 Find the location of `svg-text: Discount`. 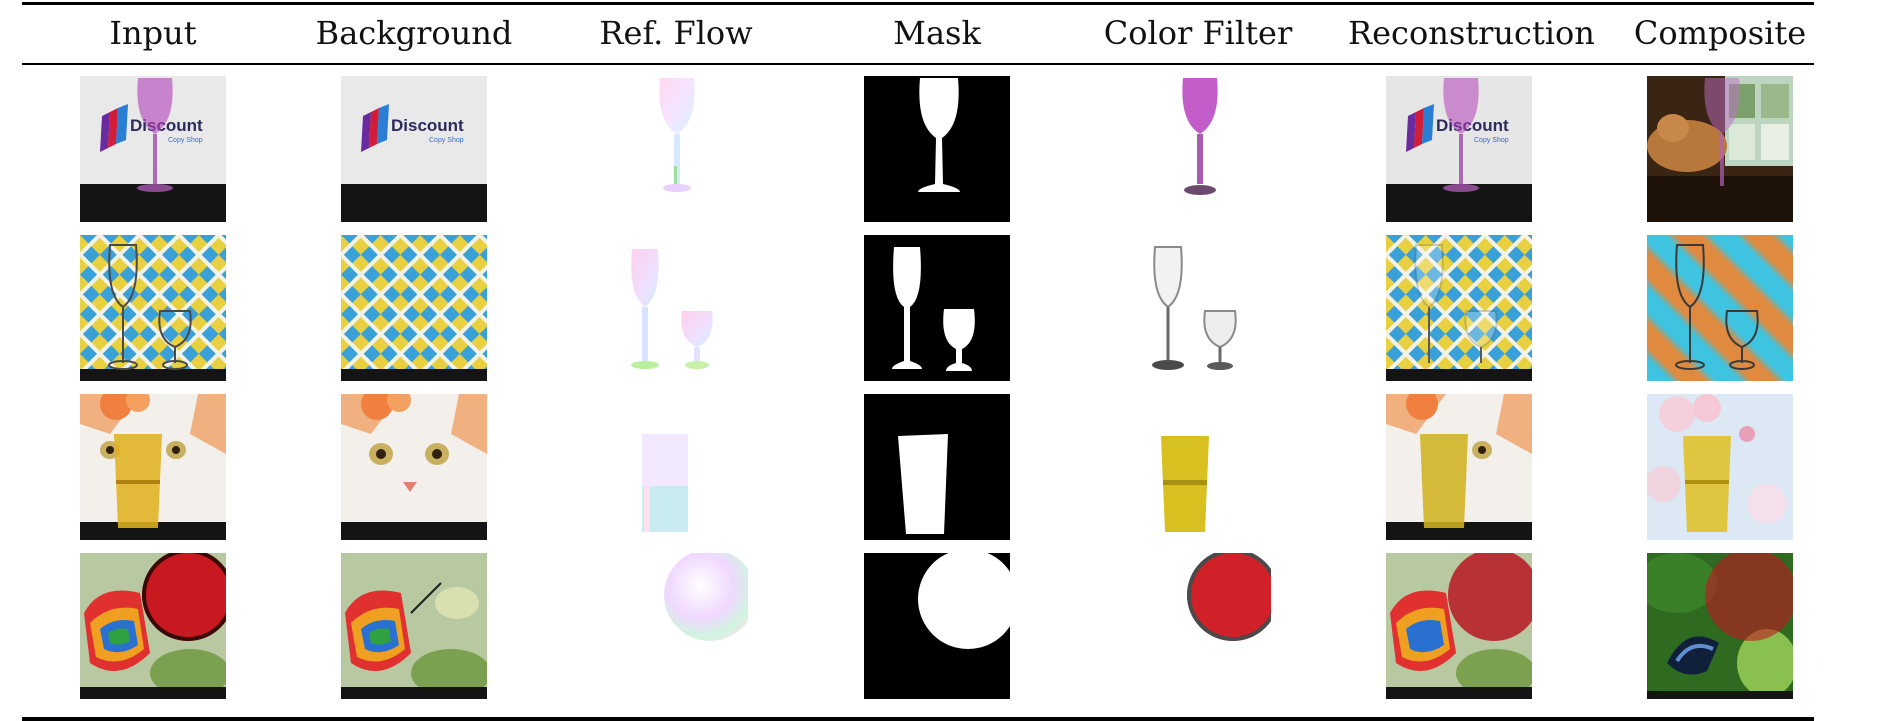

svg-text: Discount is located at coordinates (427, 125).